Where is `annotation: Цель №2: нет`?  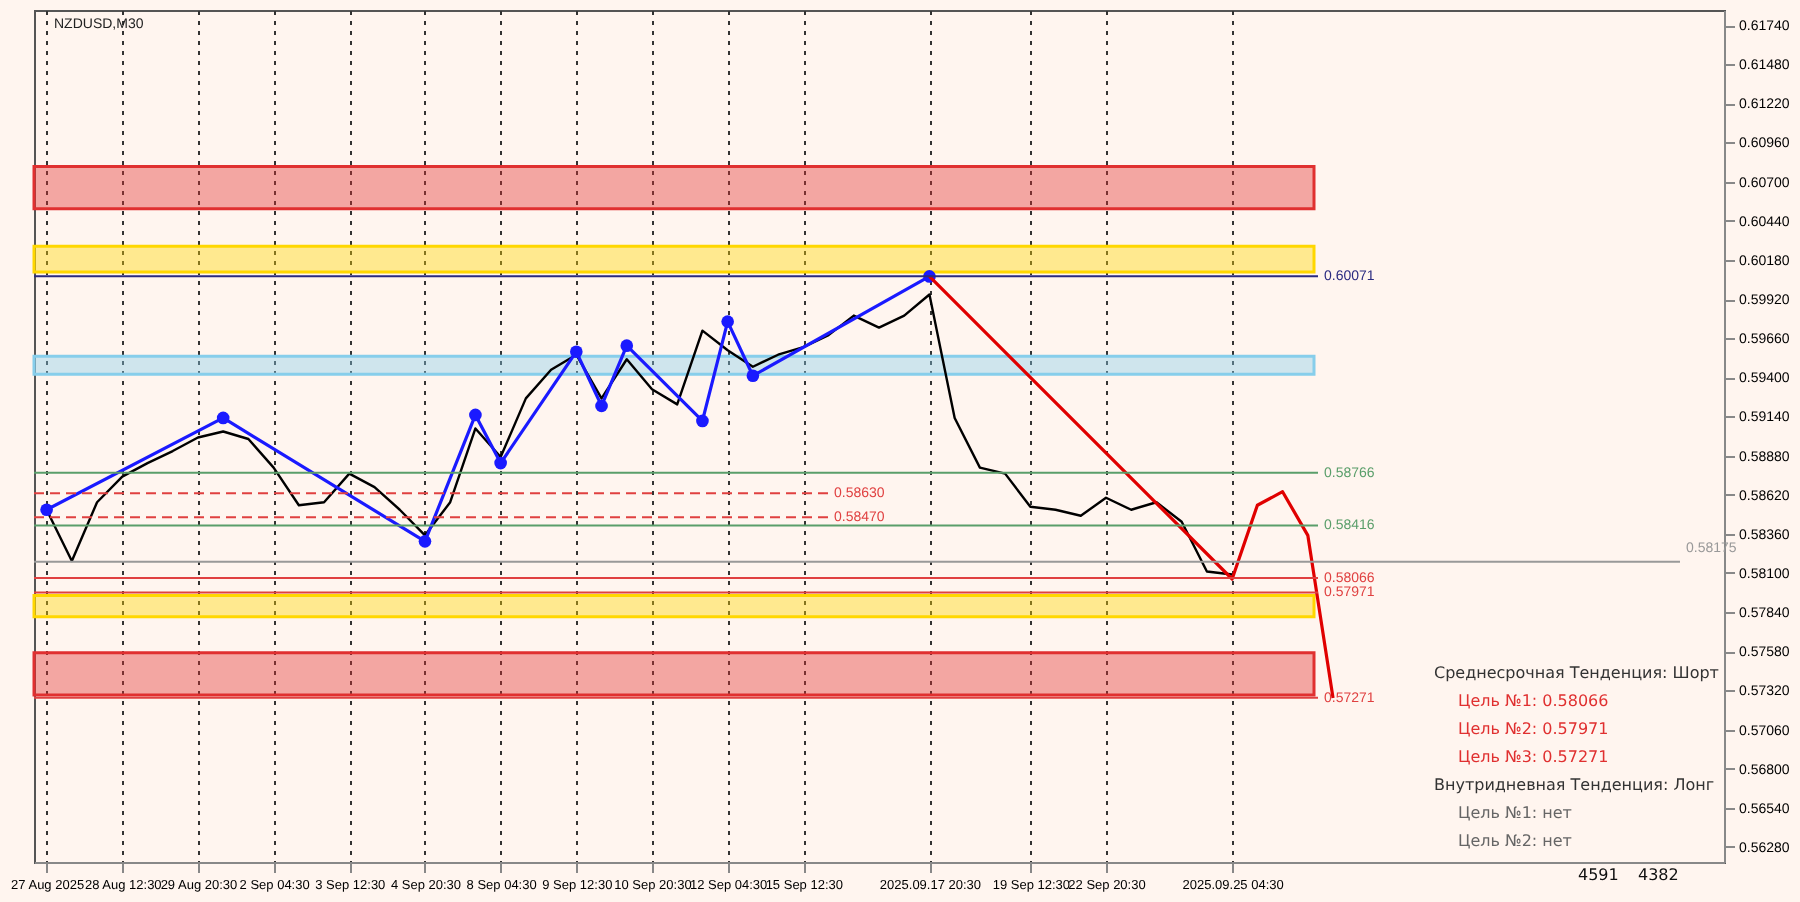 annotation: Цель №2: нет is located at coordinates (1515, 841).